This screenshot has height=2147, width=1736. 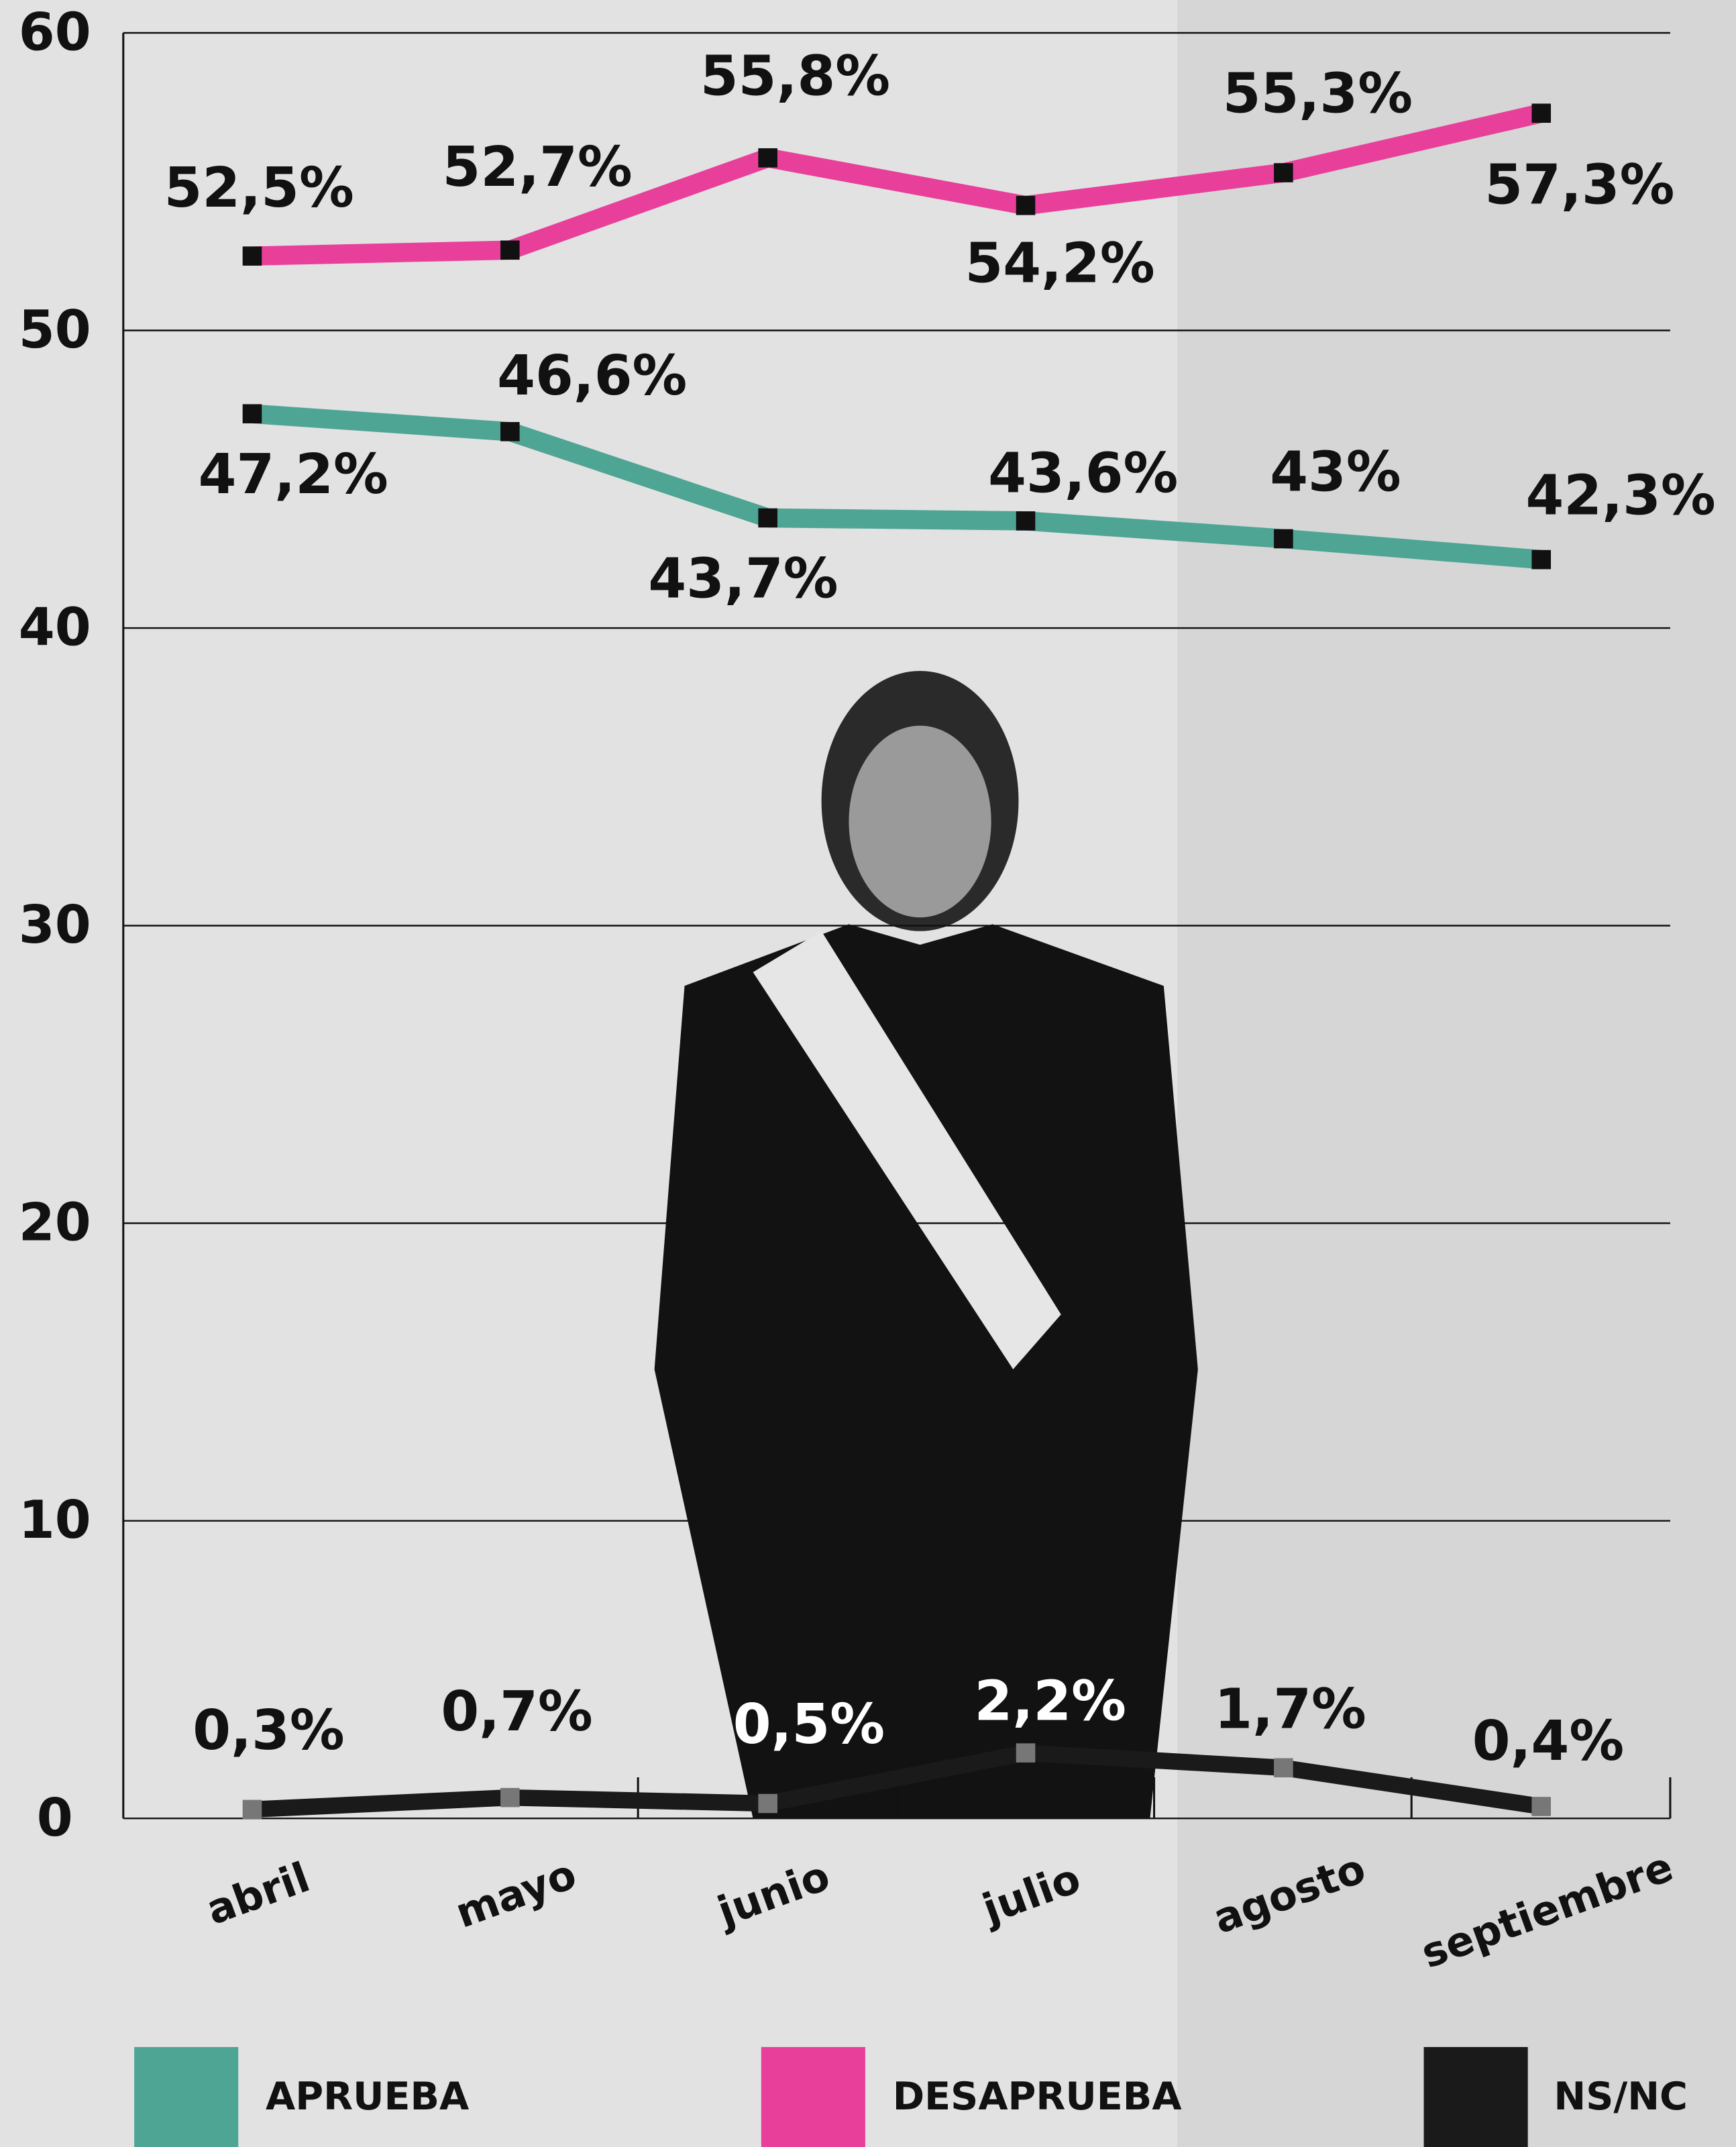 I want to click on y-tick-label: 40, so click(x=55, y=628).